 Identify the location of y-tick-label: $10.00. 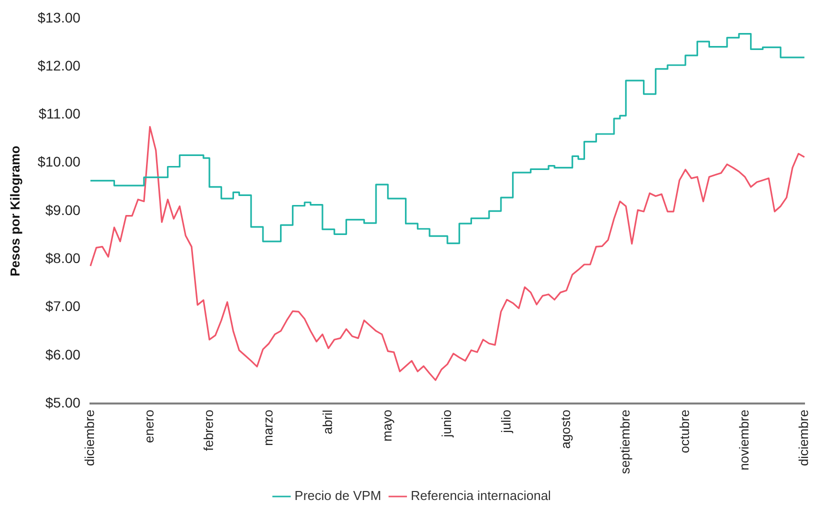
(59, 162).